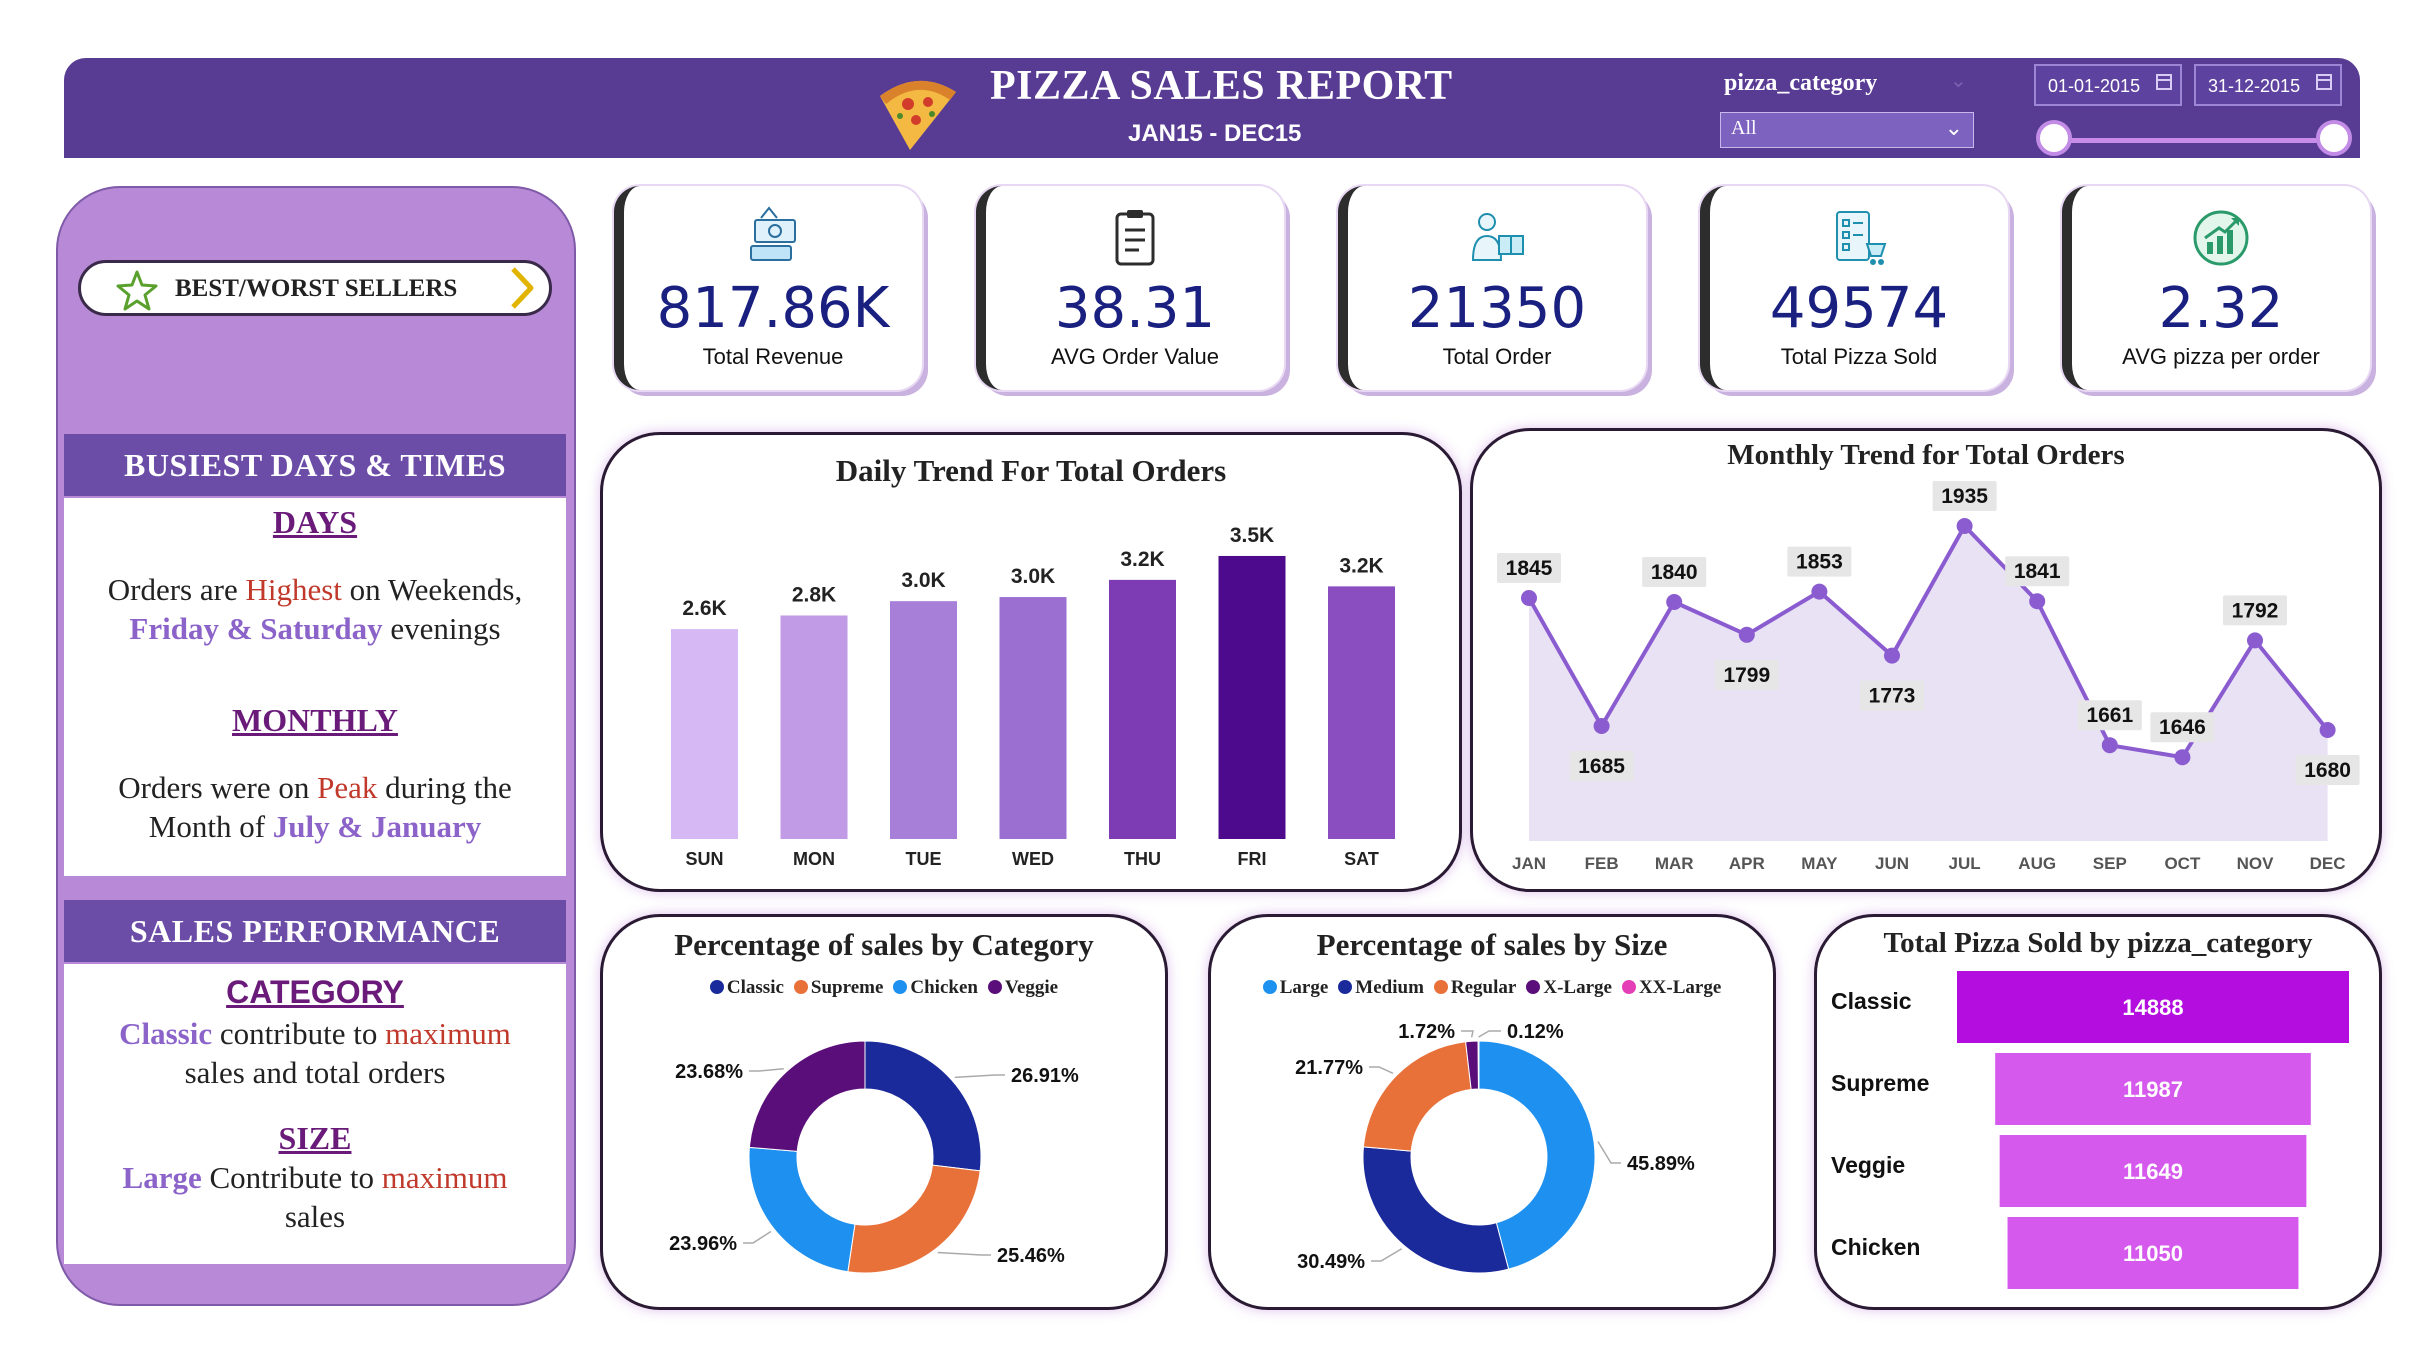  What do you see at coordinates (800, 987) in the screenshot?
I see `legend-swatch` at bounding box center [800, 987].